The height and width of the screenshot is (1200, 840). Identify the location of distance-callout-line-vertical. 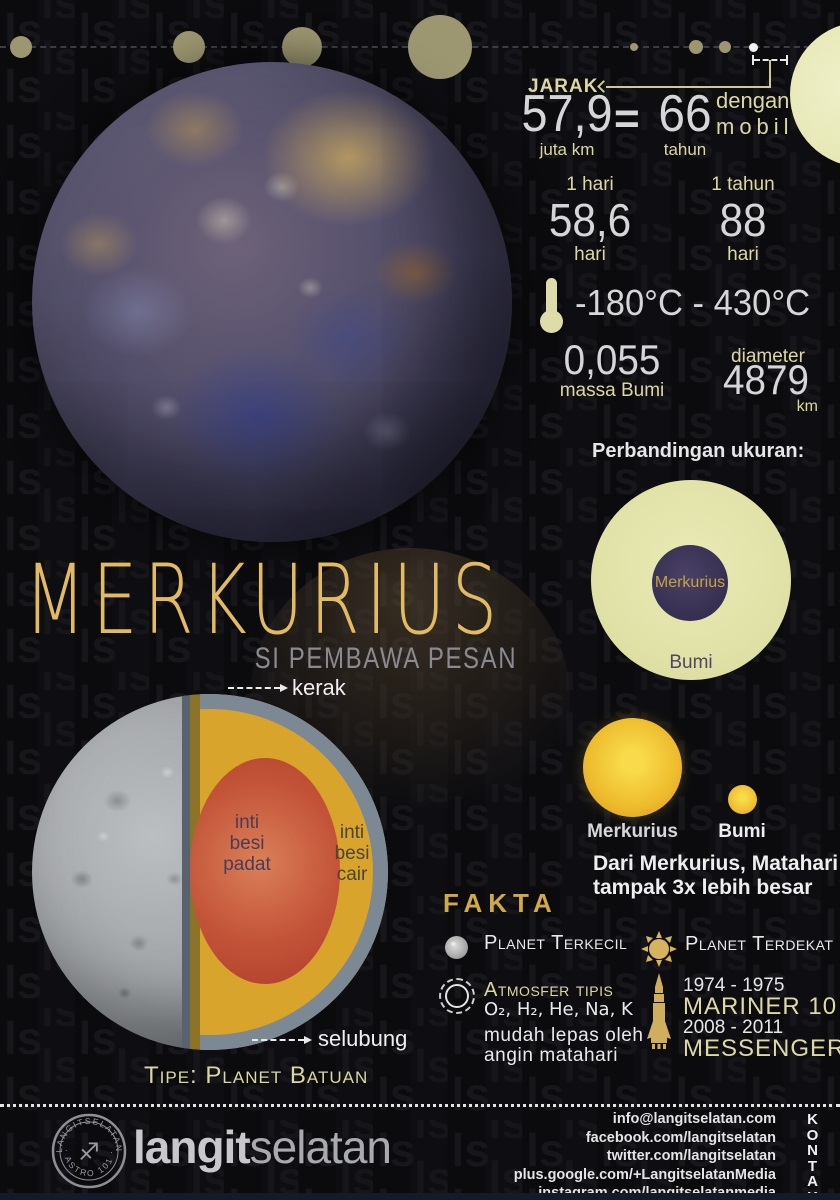
(770, 73).